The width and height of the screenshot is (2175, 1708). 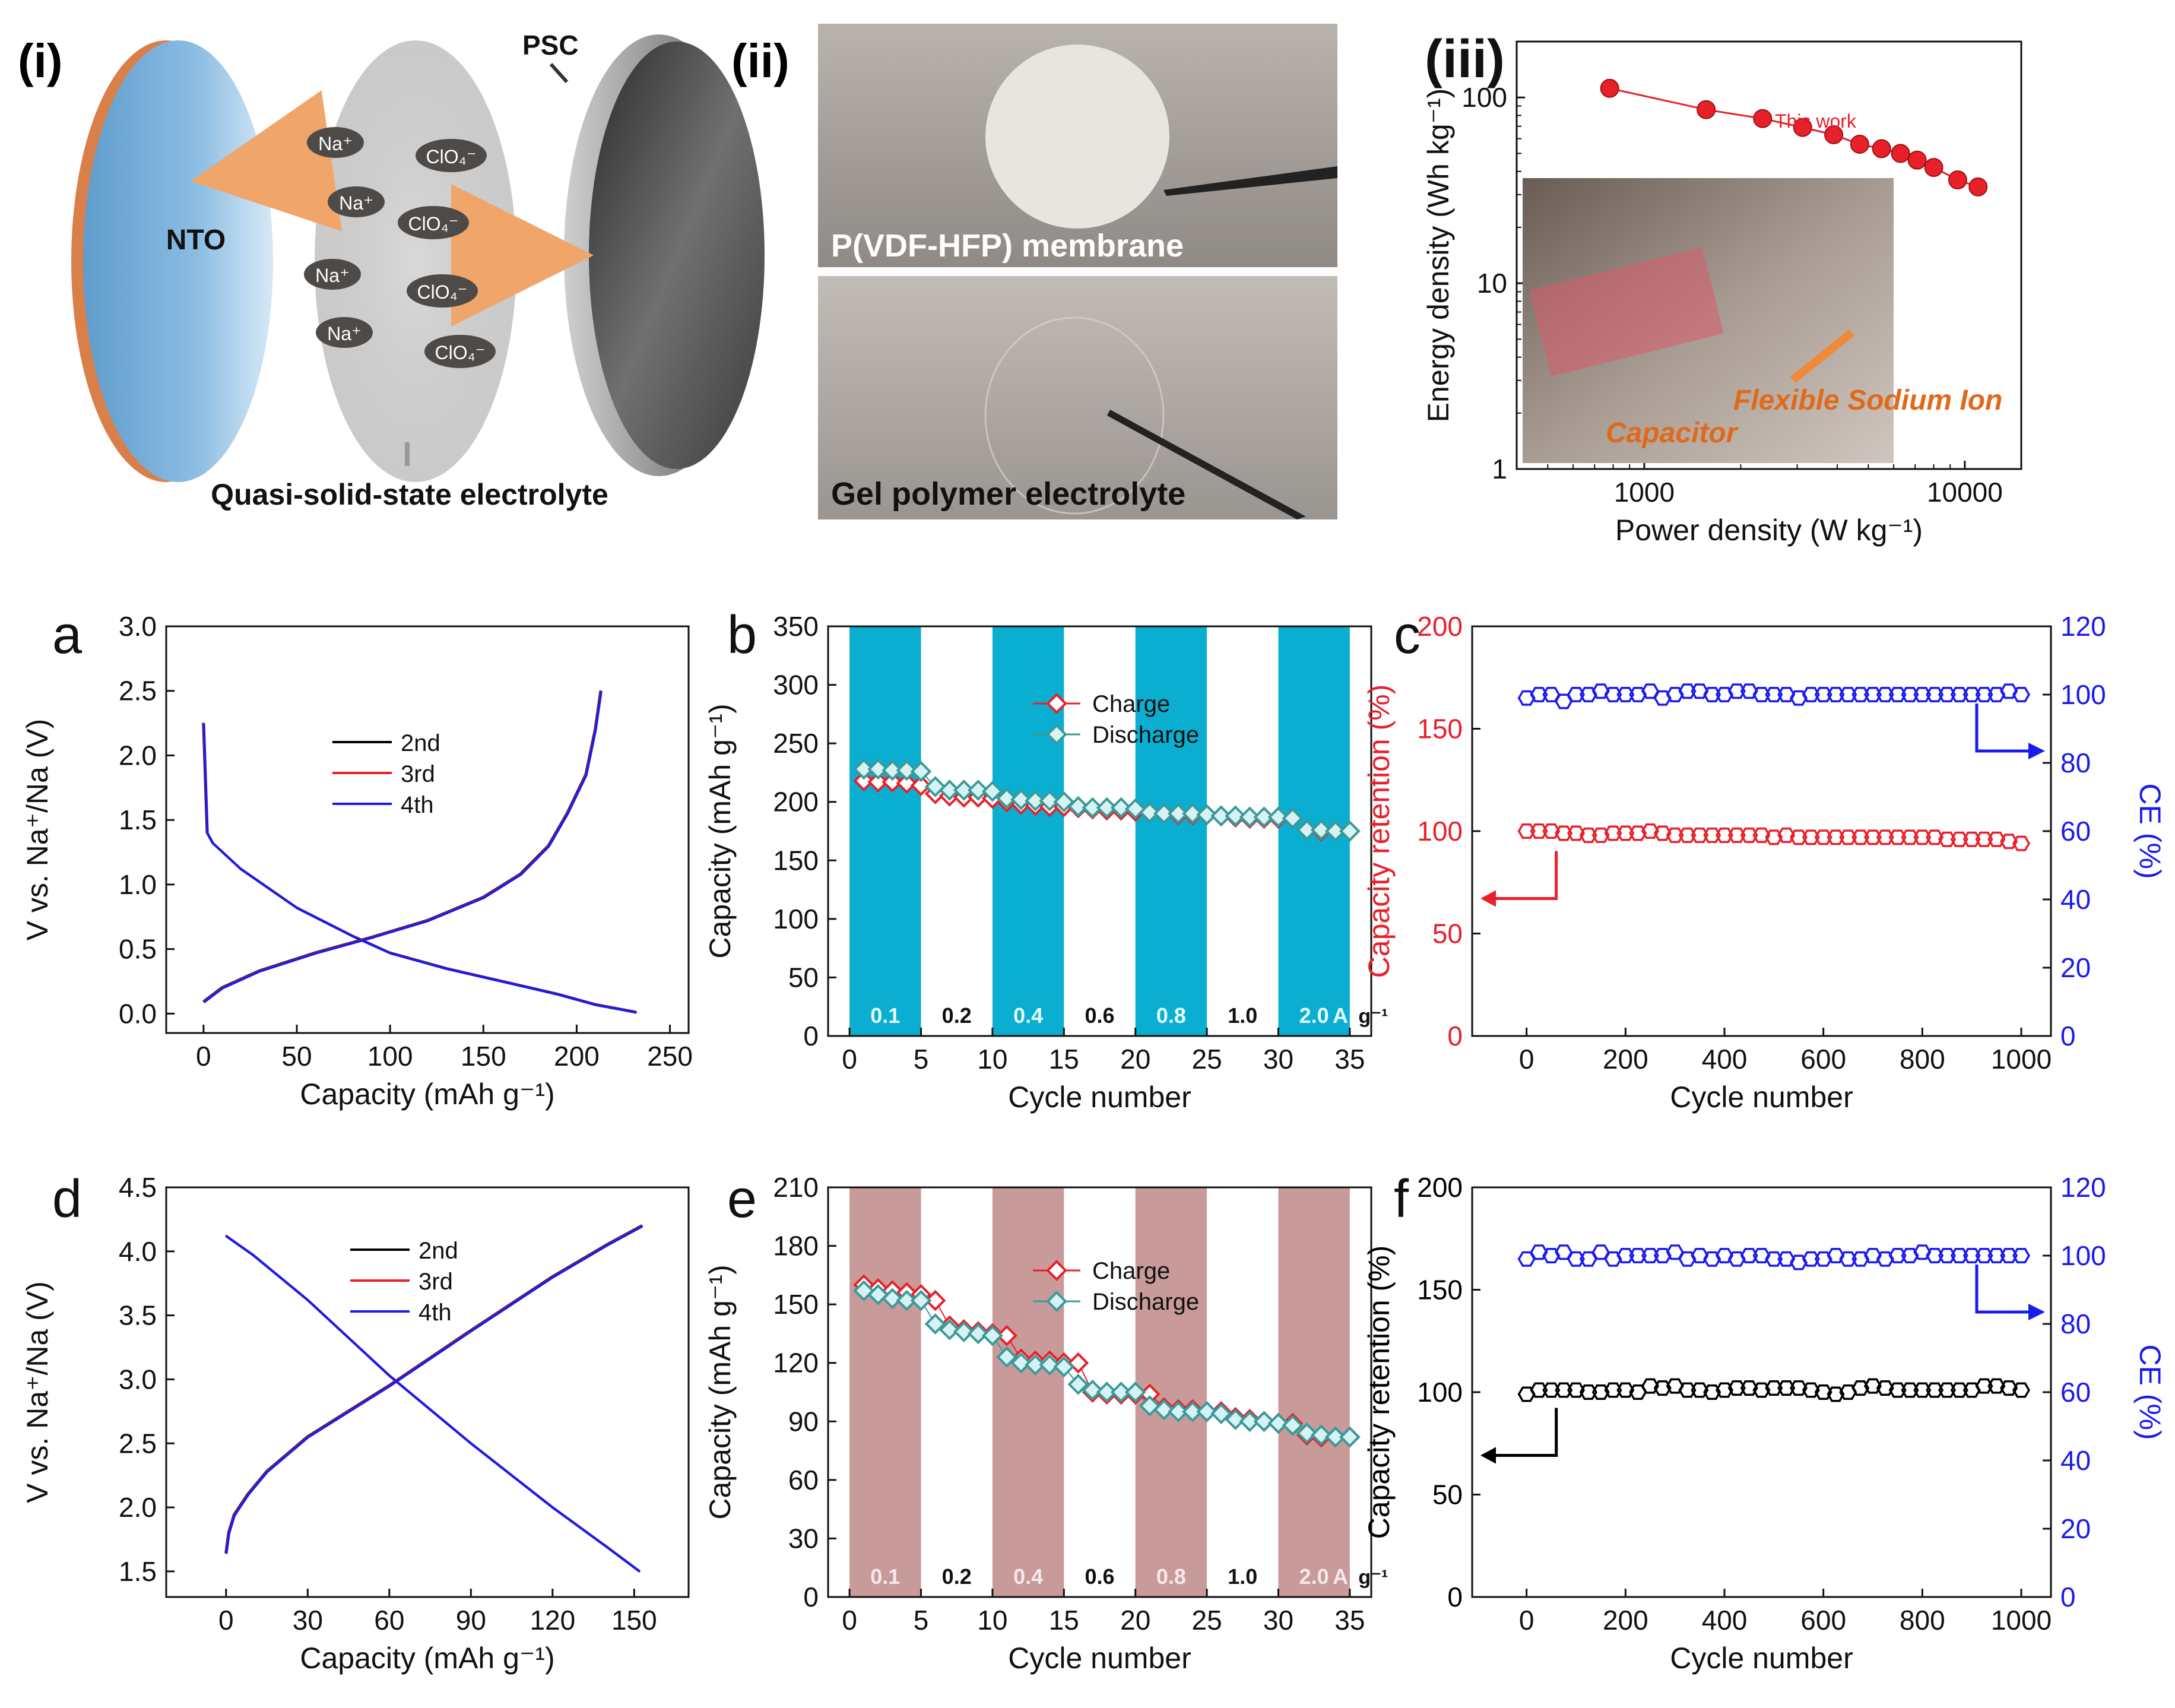 What do you see at coordinates (2036, 751) in the screenshot?
I see `chart-c-right-axis-arrowhead` at bounding box center [2036, 751].